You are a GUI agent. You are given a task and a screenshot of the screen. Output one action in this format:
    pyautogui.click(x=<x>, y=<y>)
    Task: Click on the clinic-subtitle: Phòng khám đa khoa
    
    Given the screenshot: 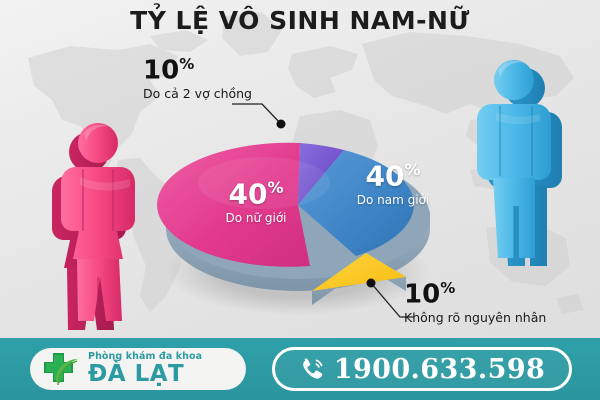 What is the action you would take?
    pyautogui.click(x=145, y=357)
    